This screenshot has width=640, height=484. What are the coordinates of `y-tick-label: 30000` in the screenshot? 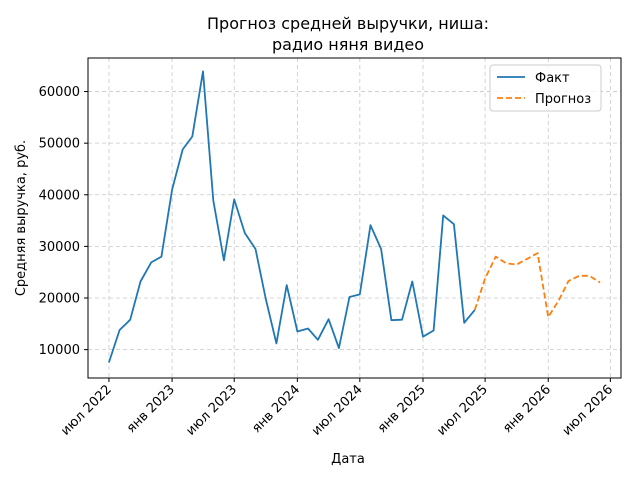 It's located at (59, 247).